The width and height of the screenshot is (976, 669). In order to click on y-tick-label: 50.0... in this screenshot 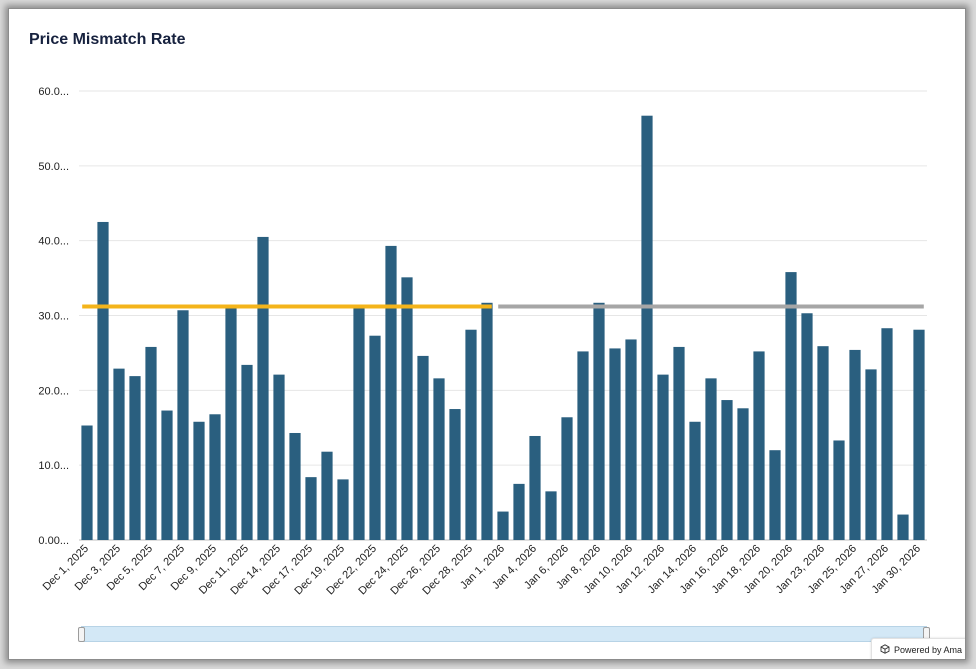, I will do `click(53, 167)`.